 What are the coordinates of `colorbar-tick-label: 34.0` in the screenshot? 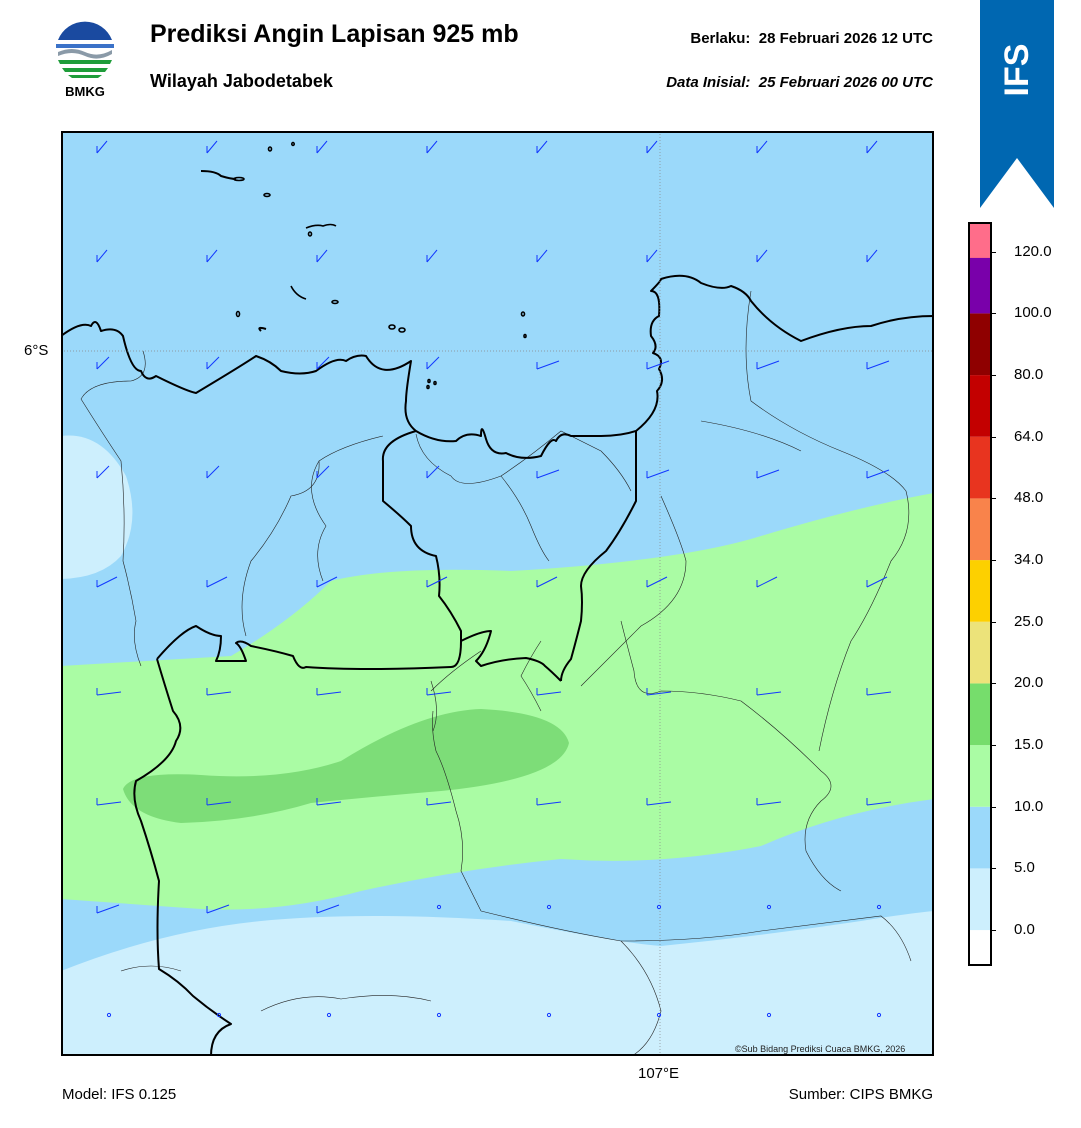 It's located at (1029, 560).